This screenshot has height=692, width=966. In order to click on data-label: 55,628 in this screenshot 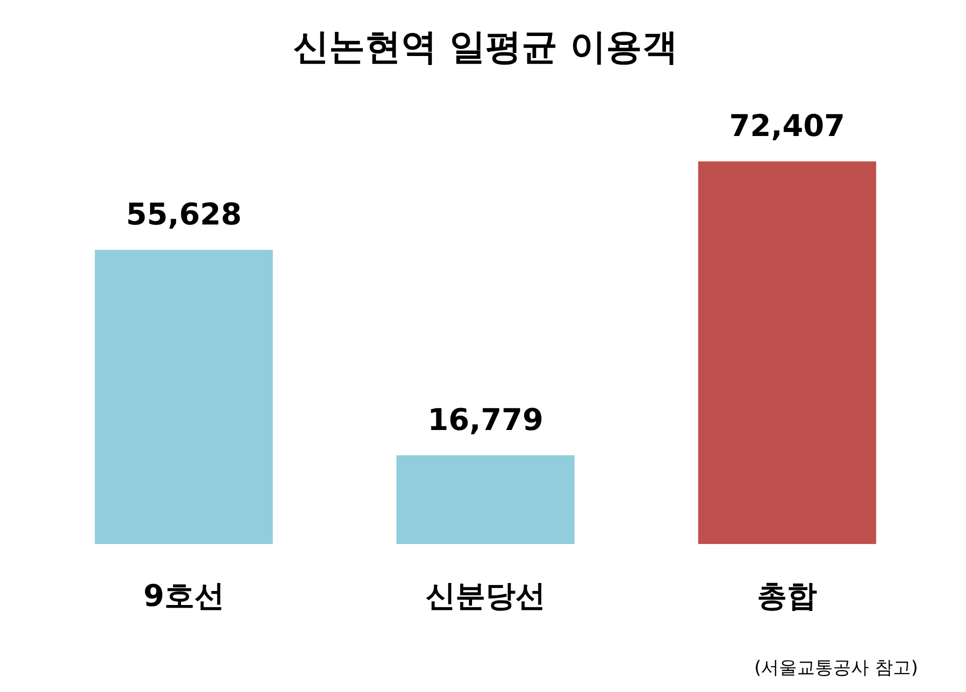, I will do `click(184, 215)`.